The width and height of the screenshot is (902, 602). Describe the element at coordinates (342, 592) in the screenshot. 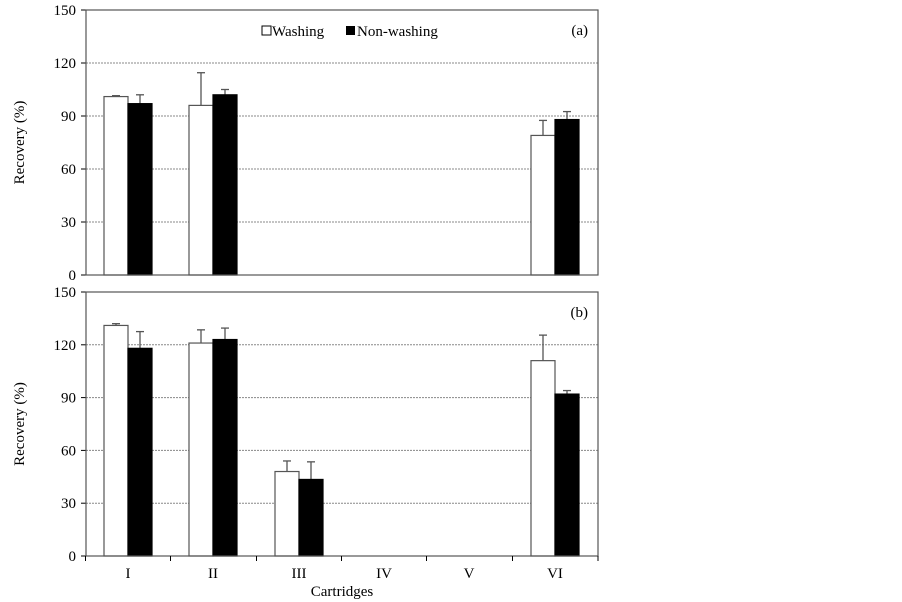

I see `x-axis-label: Cartridges` at that location.